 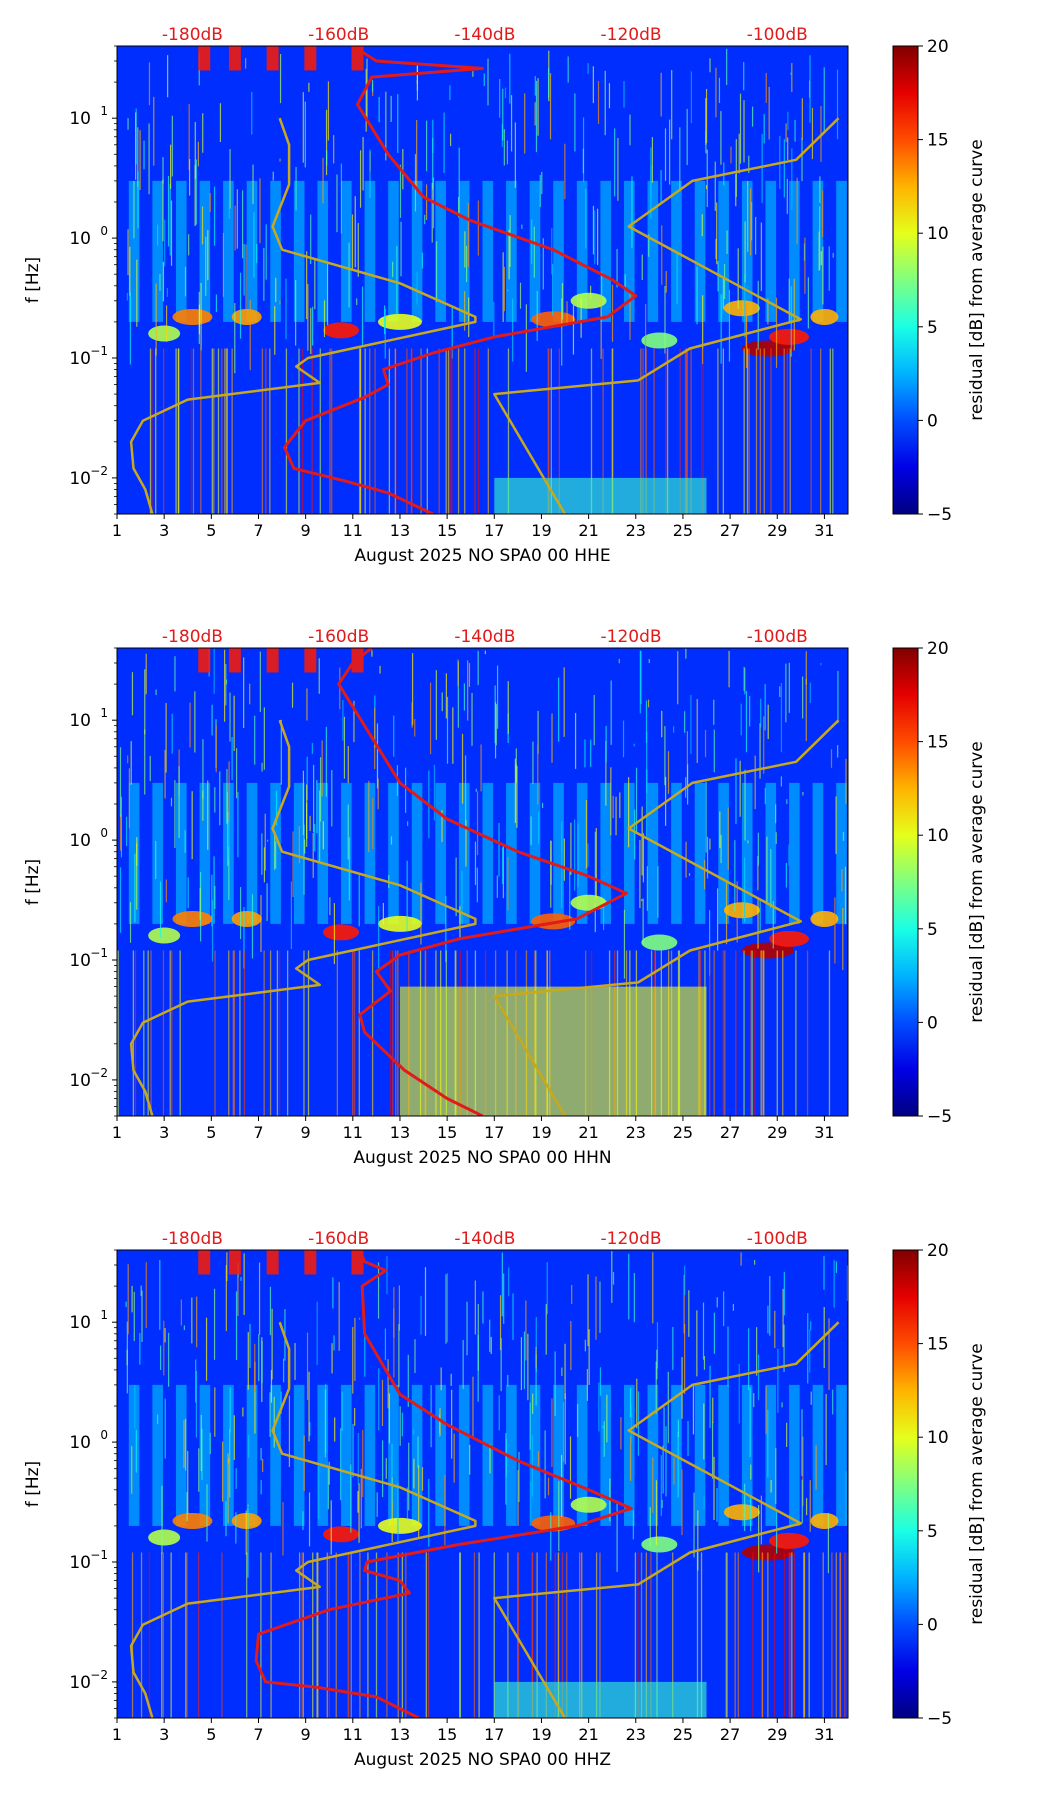 I want to click on x-axis-label: August 2025 NO SPA0 00 HHE, so click(x=482, y=556).